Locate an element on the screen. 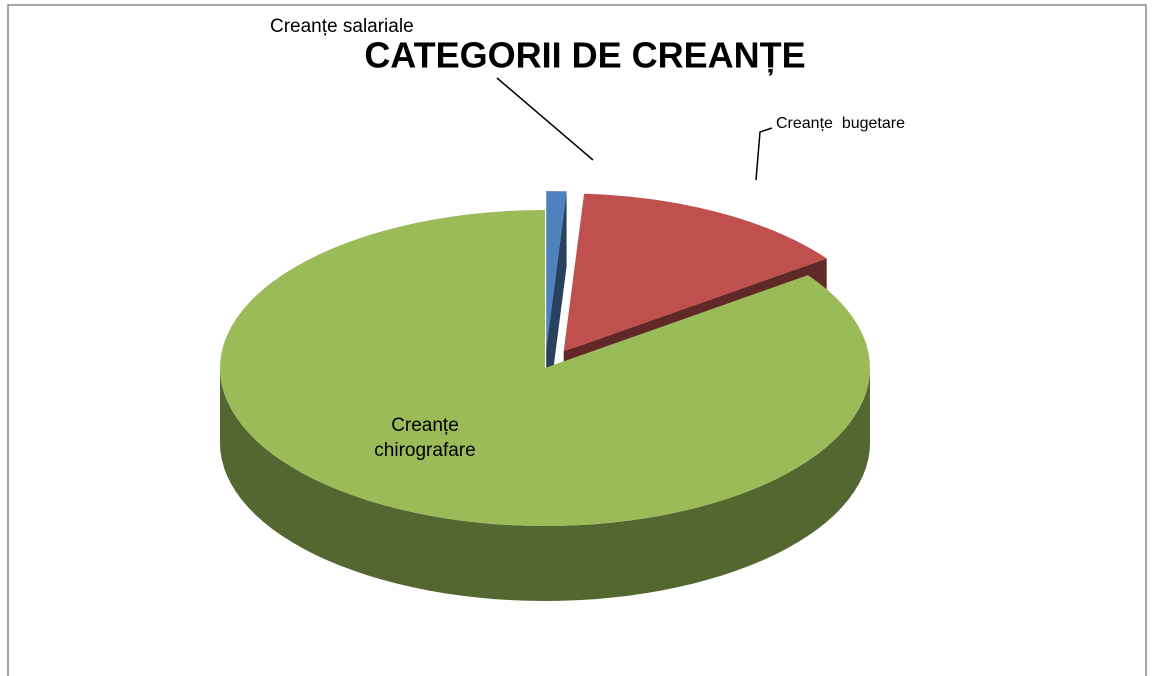  data-label: Creanțe salariale is located at coordinates (342, 26).